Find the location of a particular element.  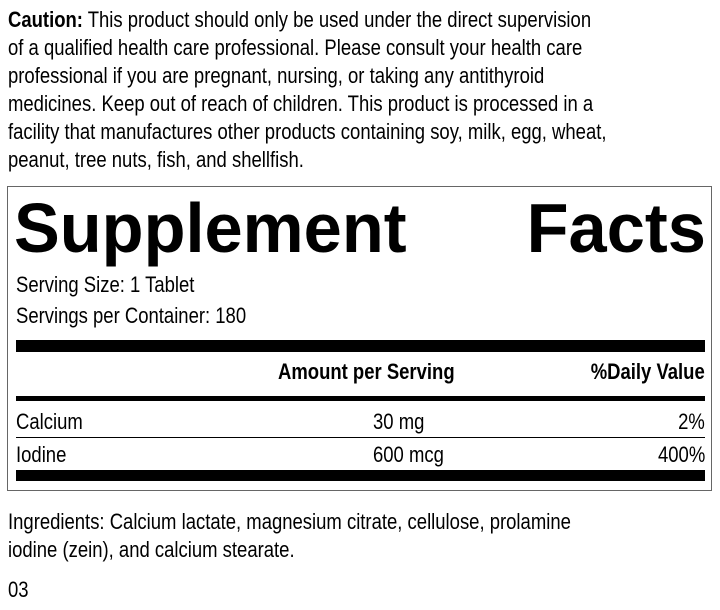

facts-title-right: Facts is located at coordinates (616, 228).